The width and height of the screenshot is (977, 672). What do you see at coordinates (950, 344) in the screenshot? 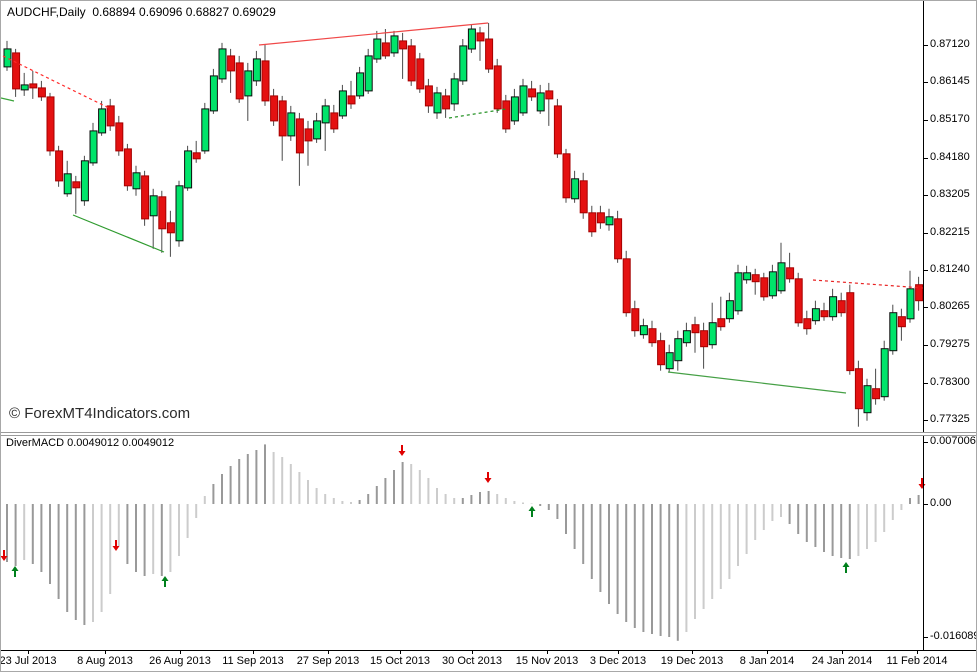
I see `price-axis-label: 0.79275` at bounding box center [950, 344].